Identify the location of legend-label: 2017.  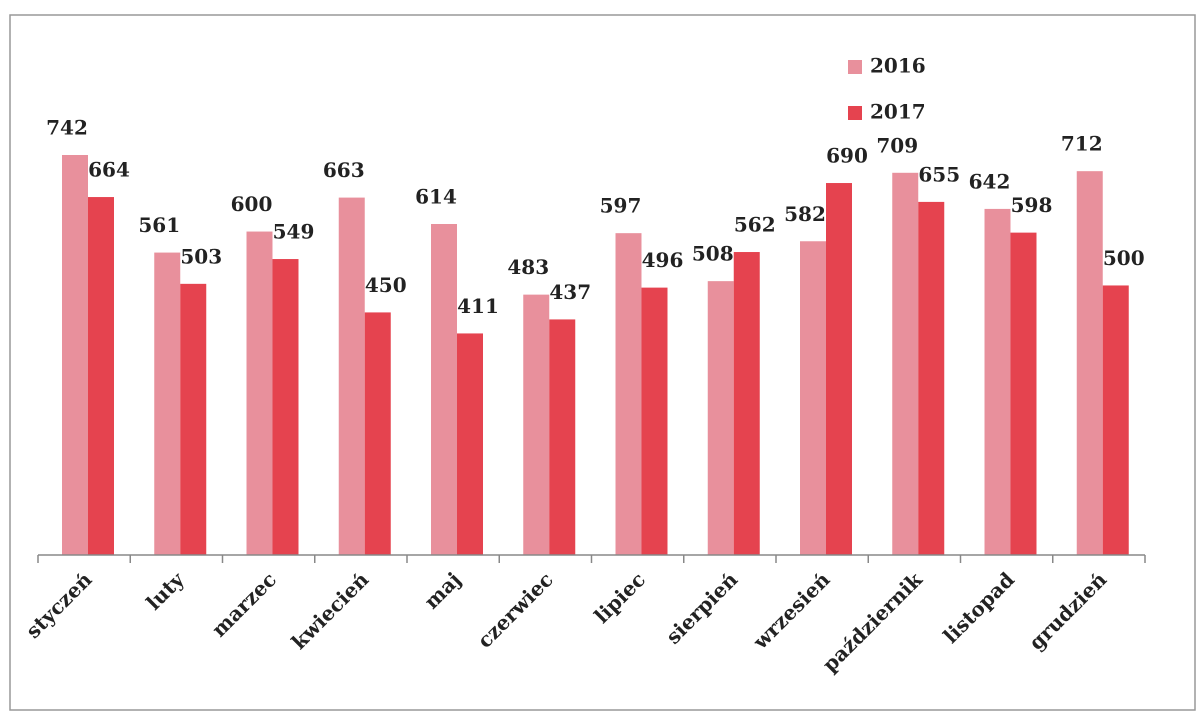
(898, 112).